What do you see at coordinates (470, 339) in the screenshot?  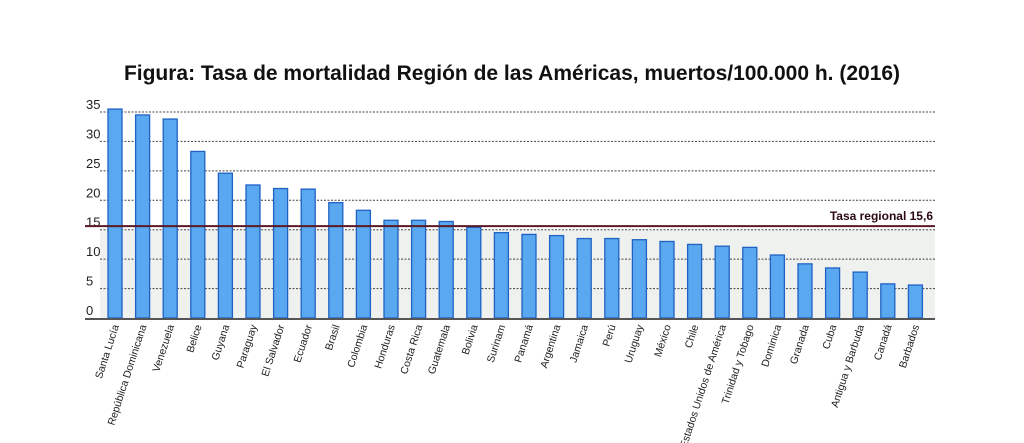 I see `x-tick-label: Bolivia` at bounding box center [470, 339].